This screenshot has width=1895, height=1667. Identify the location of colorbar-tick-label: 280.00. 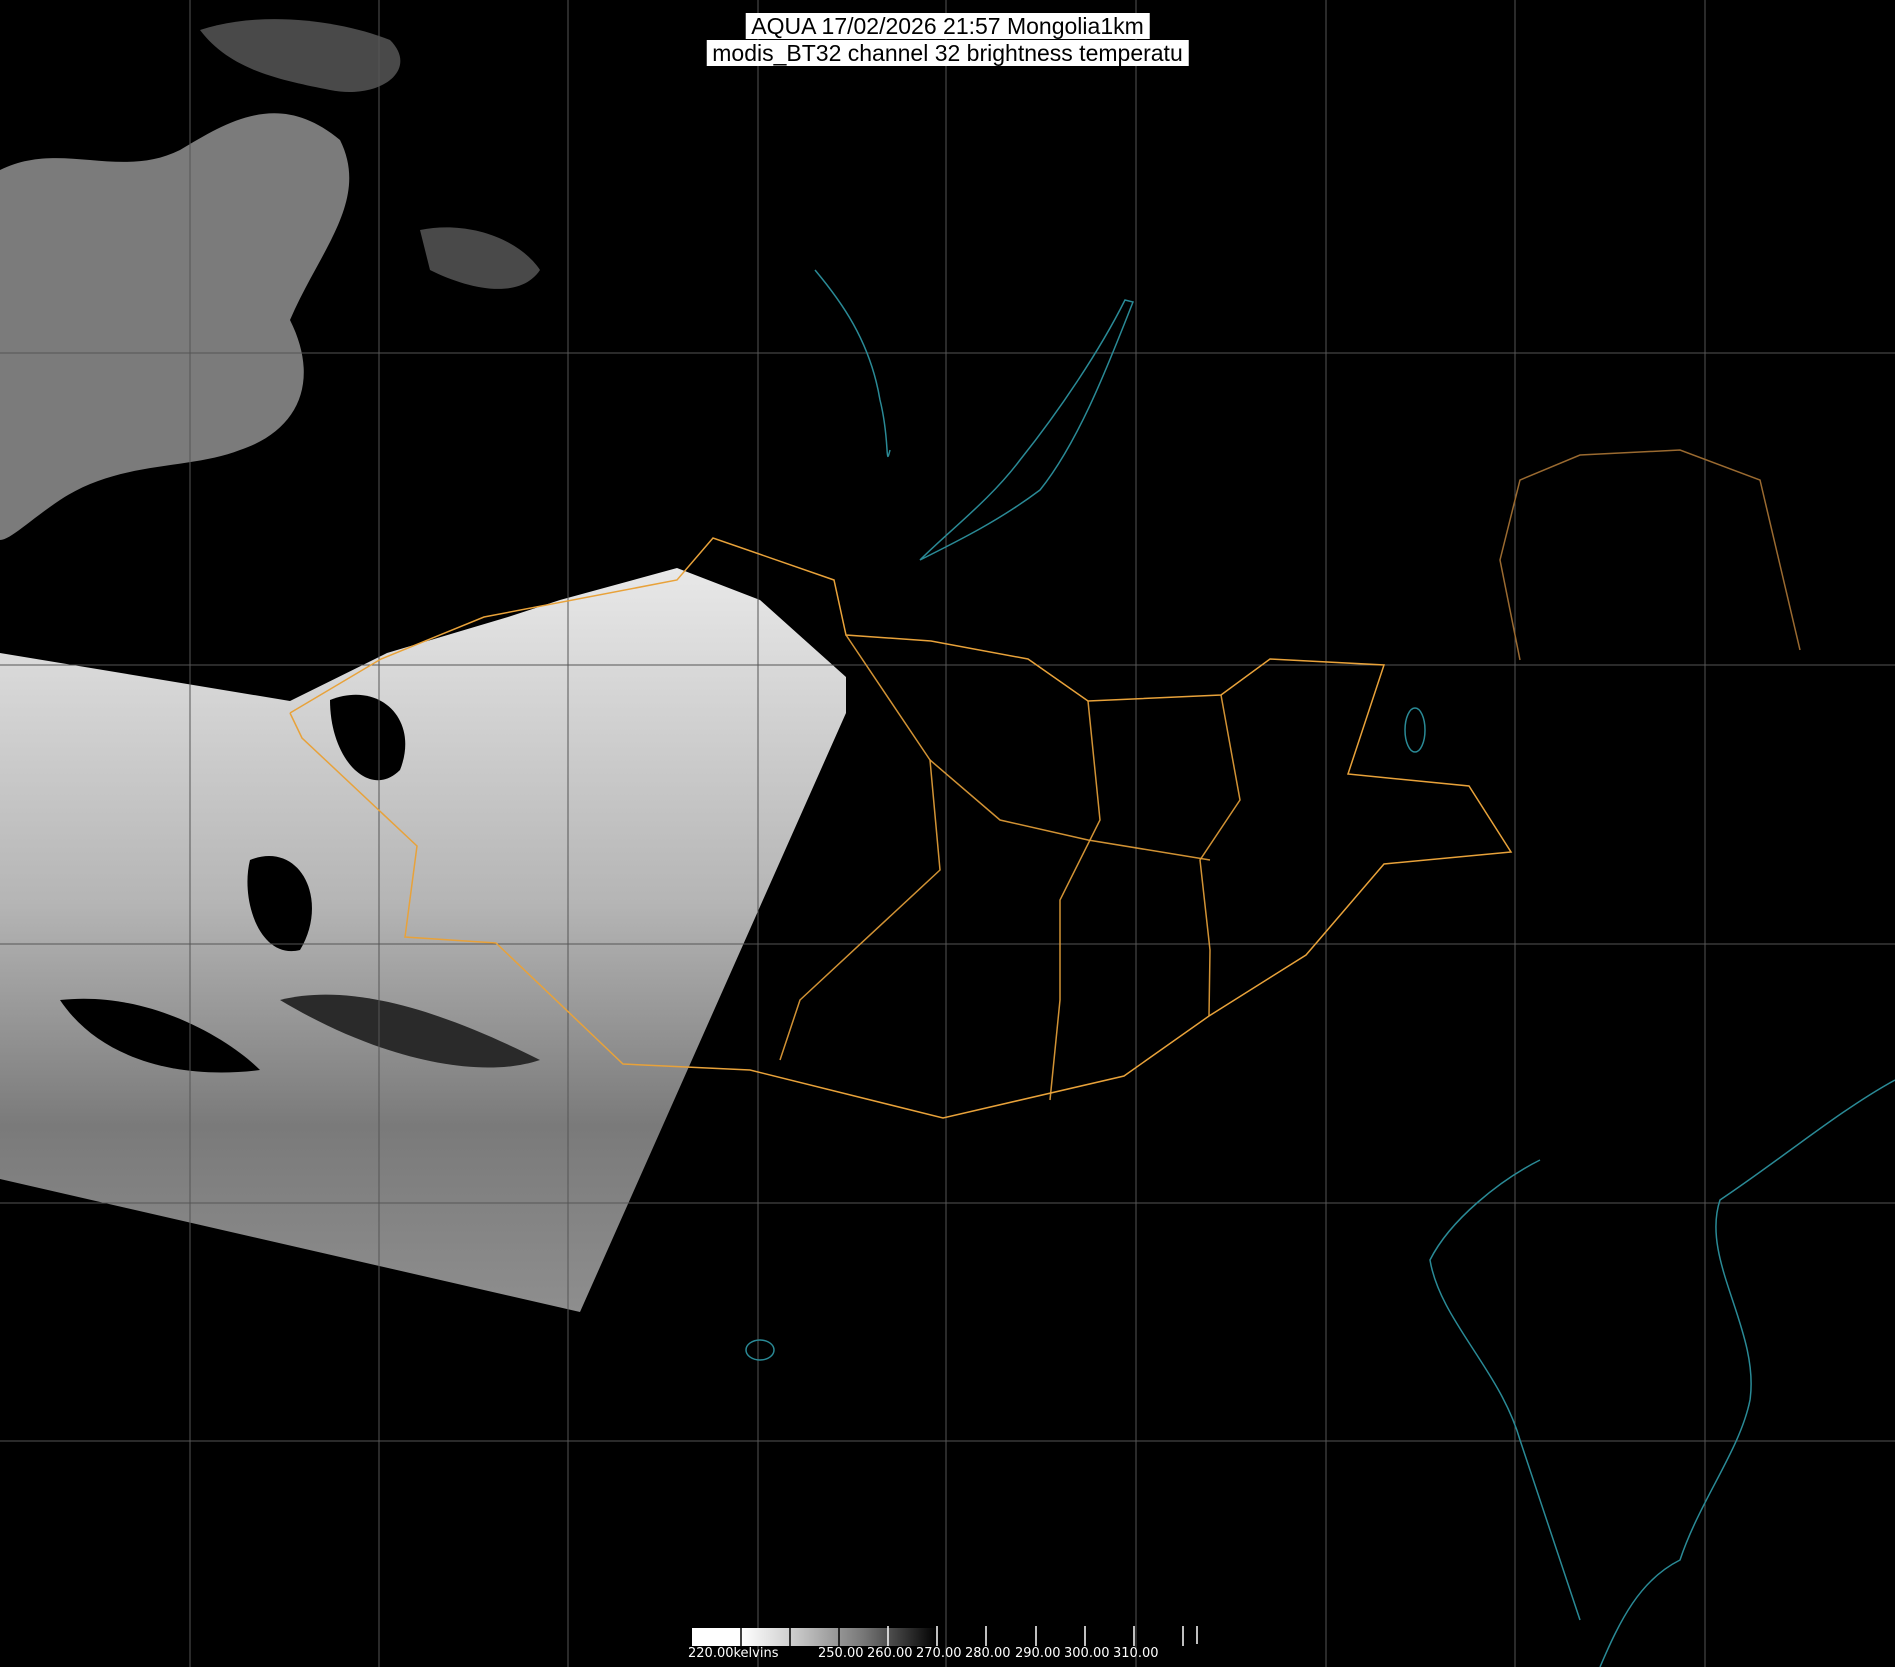
(988, 1653).